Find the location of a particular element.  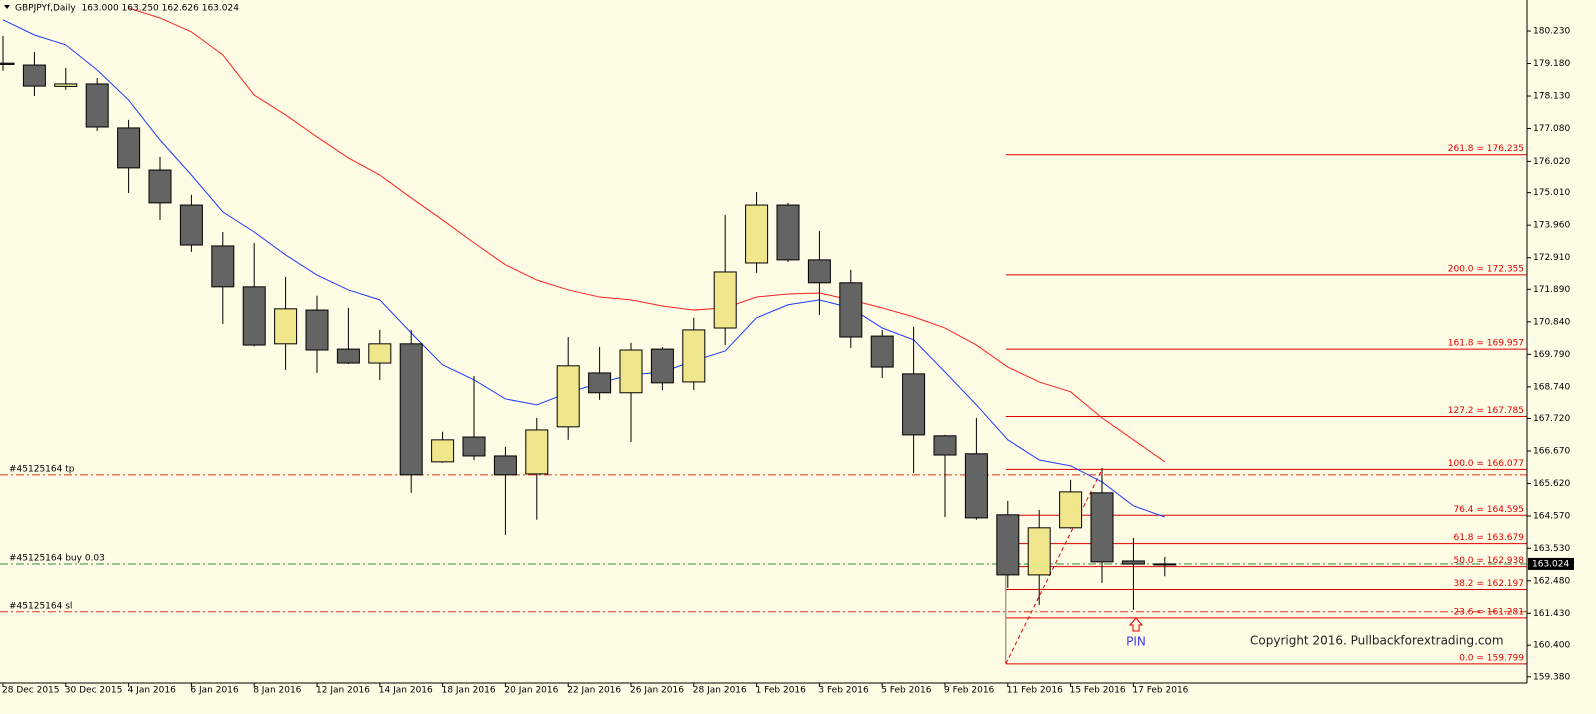

y-tick-label: 178.130 is located at coordinates (1551, 97).